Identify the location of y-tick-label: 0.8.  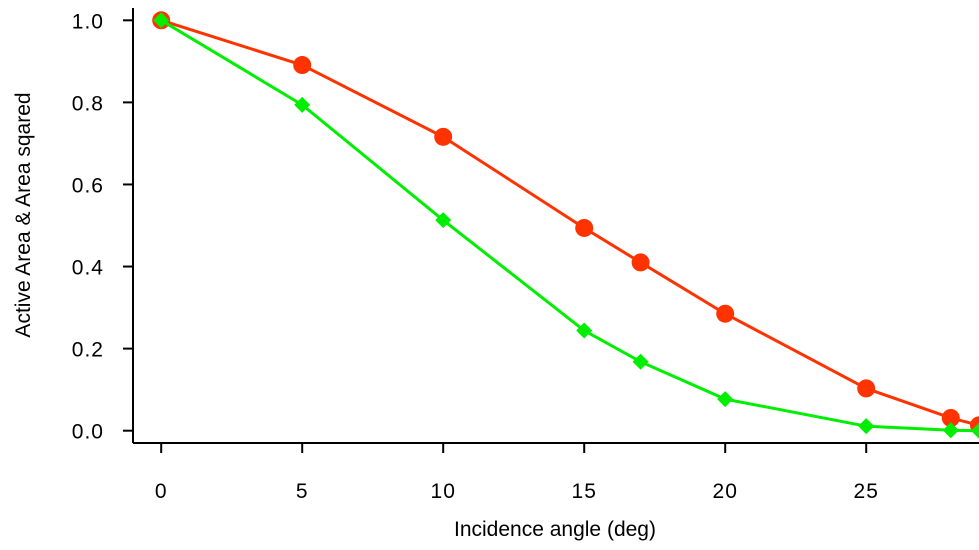
(88, 103).